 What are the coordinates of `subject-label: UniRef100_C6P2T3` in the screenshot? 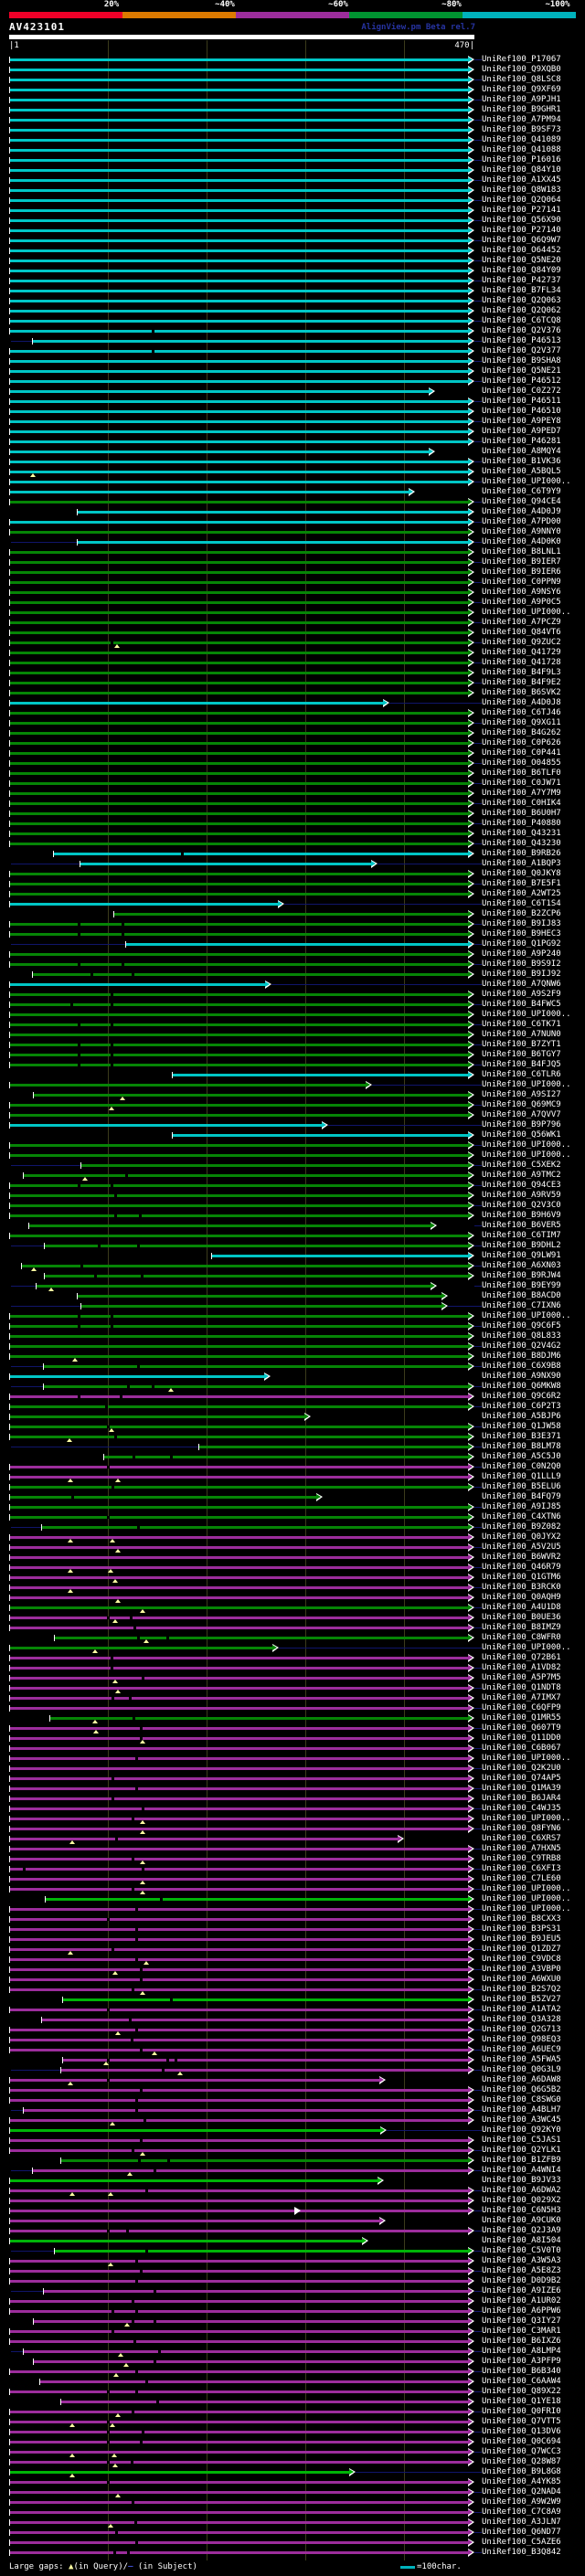 It's located at (521, 1406).